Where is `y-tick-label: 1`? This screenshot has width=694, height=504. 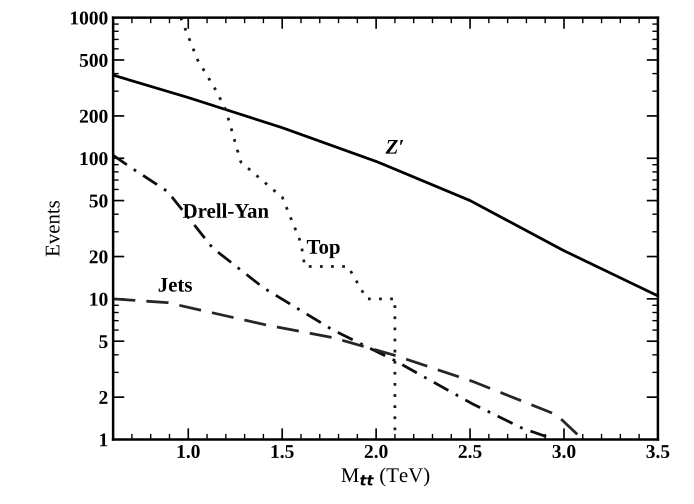
y-tick-label: 1 is located at coordinates (104, 439).